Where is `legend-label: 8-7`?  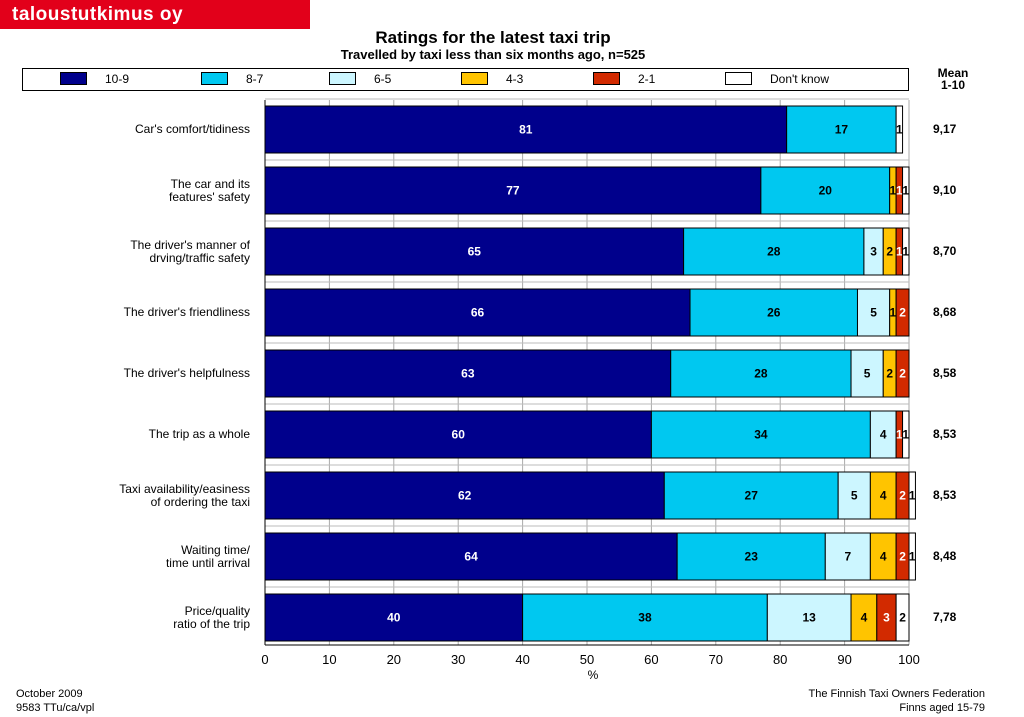
legend-label: 8-7 is located at coordinates (255, 79).